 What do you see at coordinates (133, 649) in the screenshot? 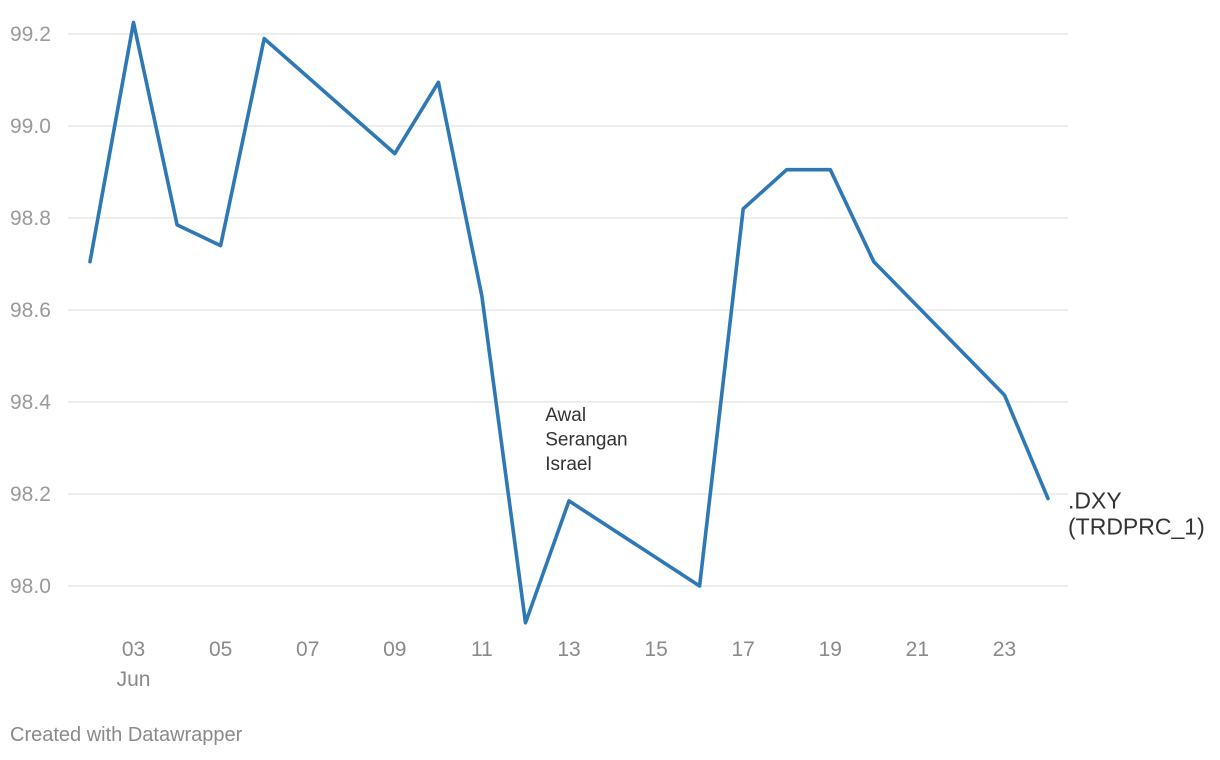
I see `x-tick-label: 03` at bounding box center [133, 649].